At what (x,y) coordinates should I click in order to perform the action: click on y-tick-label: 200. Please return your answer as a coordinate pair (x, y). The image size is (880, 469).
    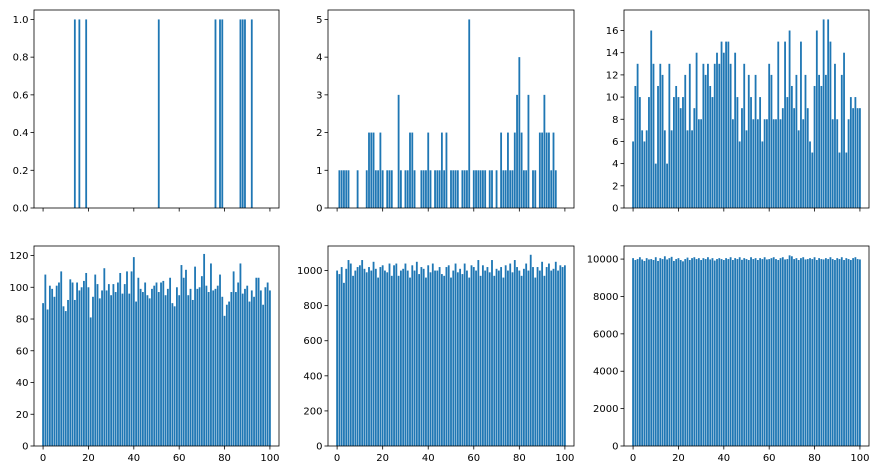
    Looking at the image, I should click on (312, 411).